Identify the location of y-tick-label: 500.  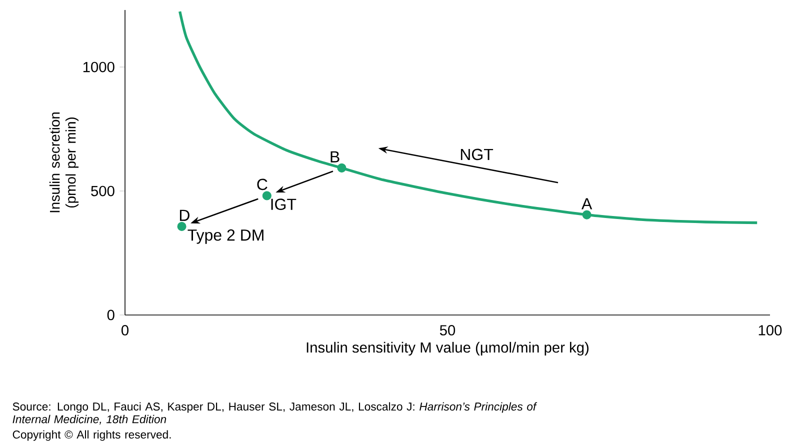
(102, 191).